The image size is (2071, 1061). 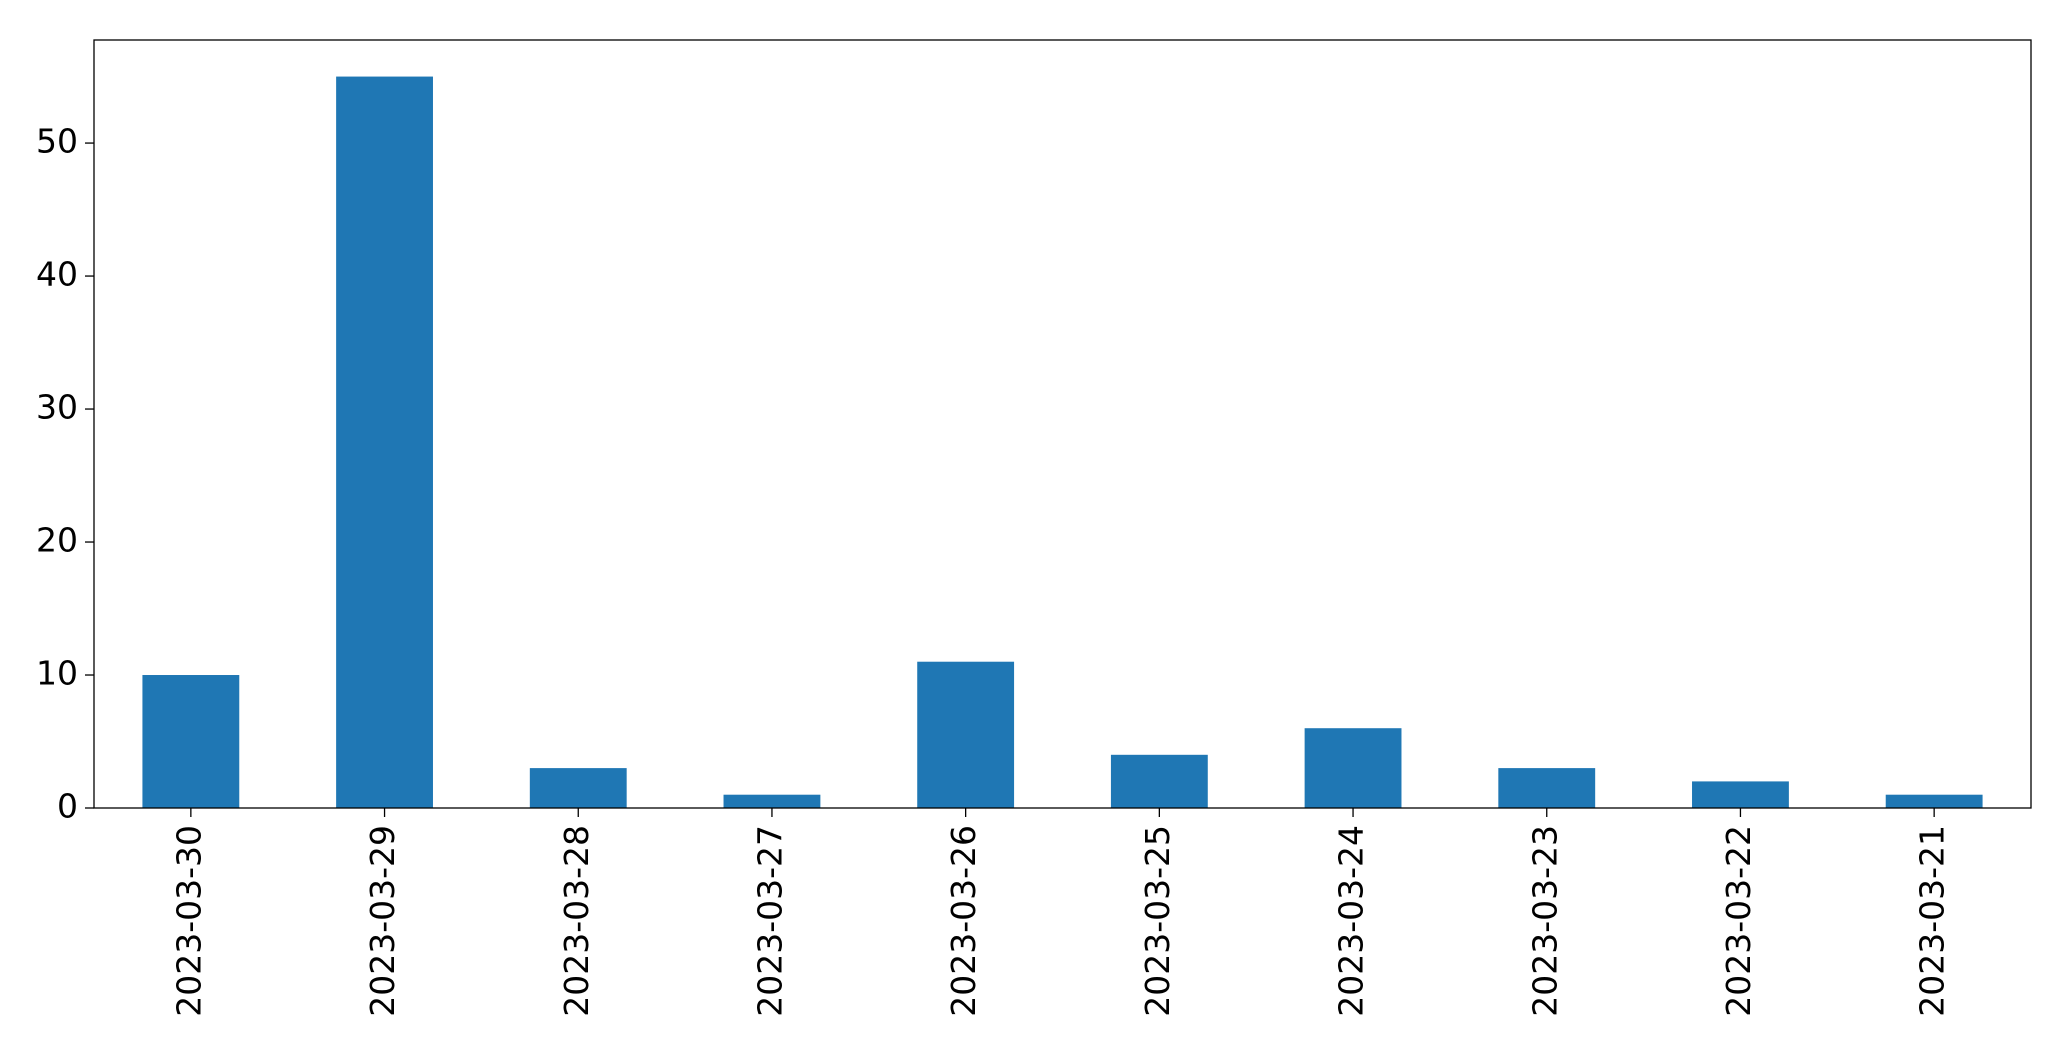 What do you see at coordinates (769, 921) in the screenshot?
I see `x-tick-label: 2023-03-27` at bounding box center [769, 921].